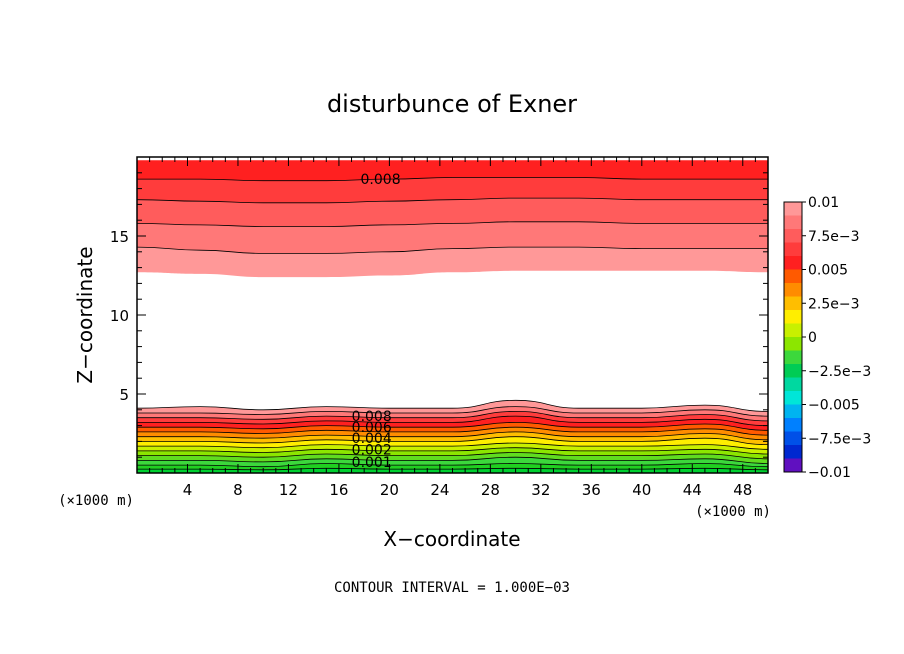  I want to click on x-tick-label: 28, so click(490, 490).